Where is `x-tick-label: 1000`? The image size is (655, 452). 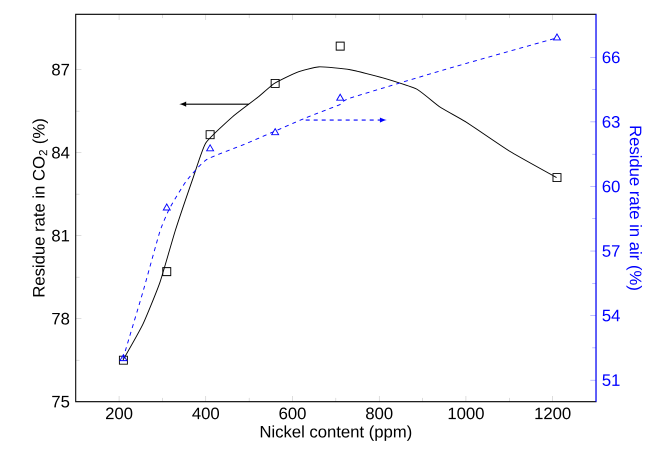 x-tick-label: 1000 is located at coordinates (466, 414).